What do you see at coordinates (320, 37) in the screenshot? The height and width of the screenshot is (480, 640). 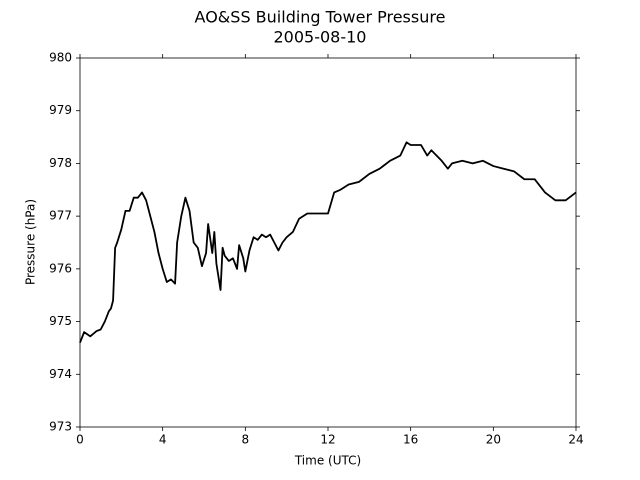 I see `chart-subtitle: 2005-08-10` at bounding box center [320, 37].